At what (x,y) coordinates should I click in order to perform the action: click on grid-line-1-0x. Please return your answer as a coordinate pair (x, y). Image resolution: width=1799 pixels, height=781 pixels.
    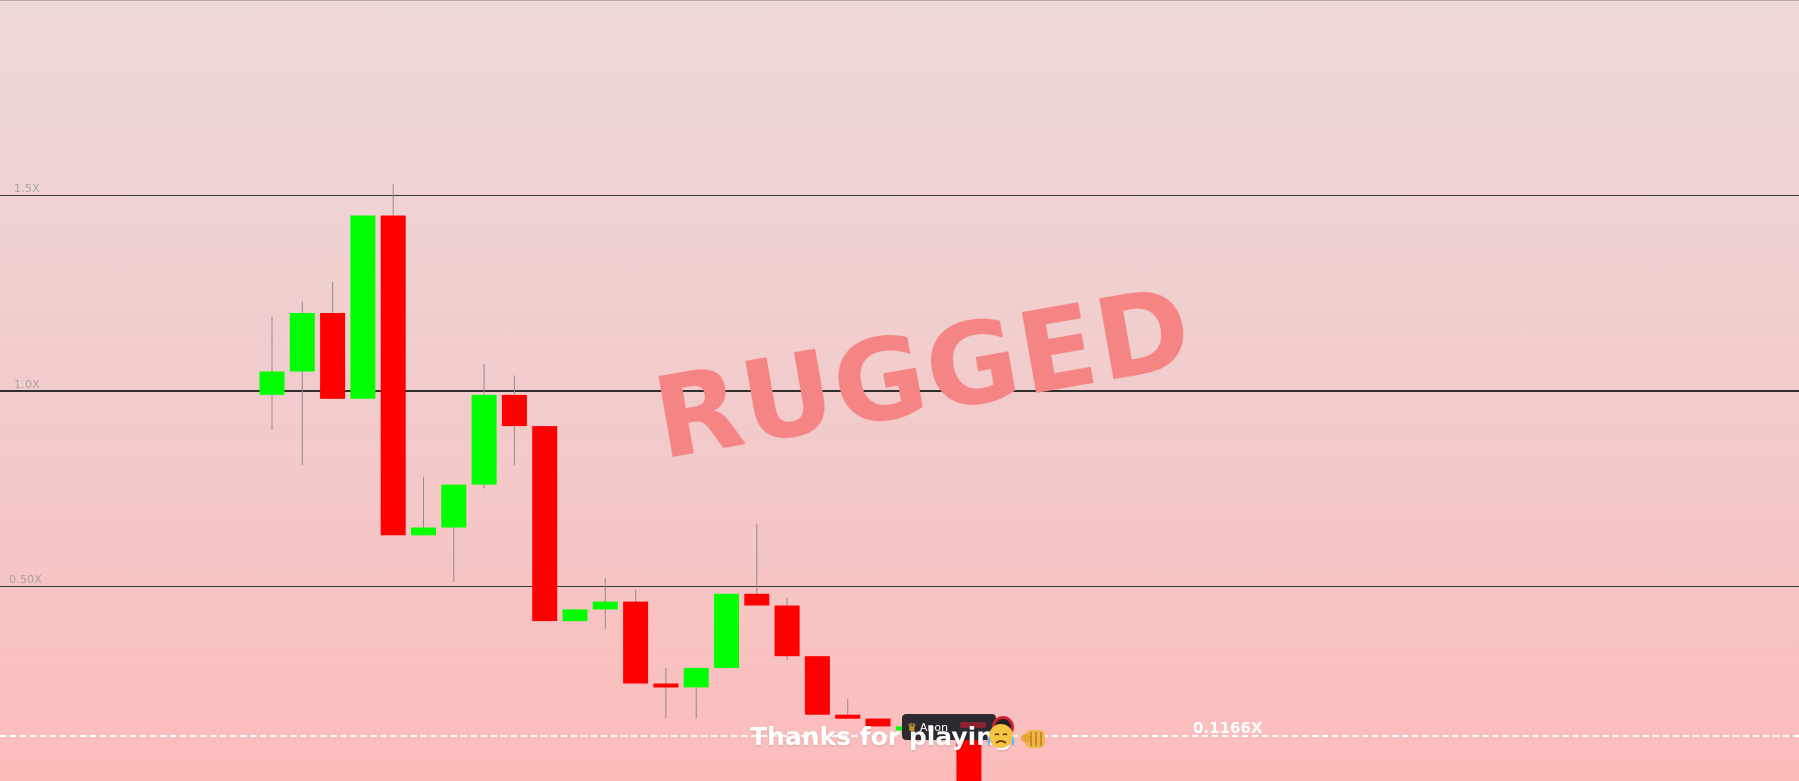
    Looking at the image, I should click on (899, 391).